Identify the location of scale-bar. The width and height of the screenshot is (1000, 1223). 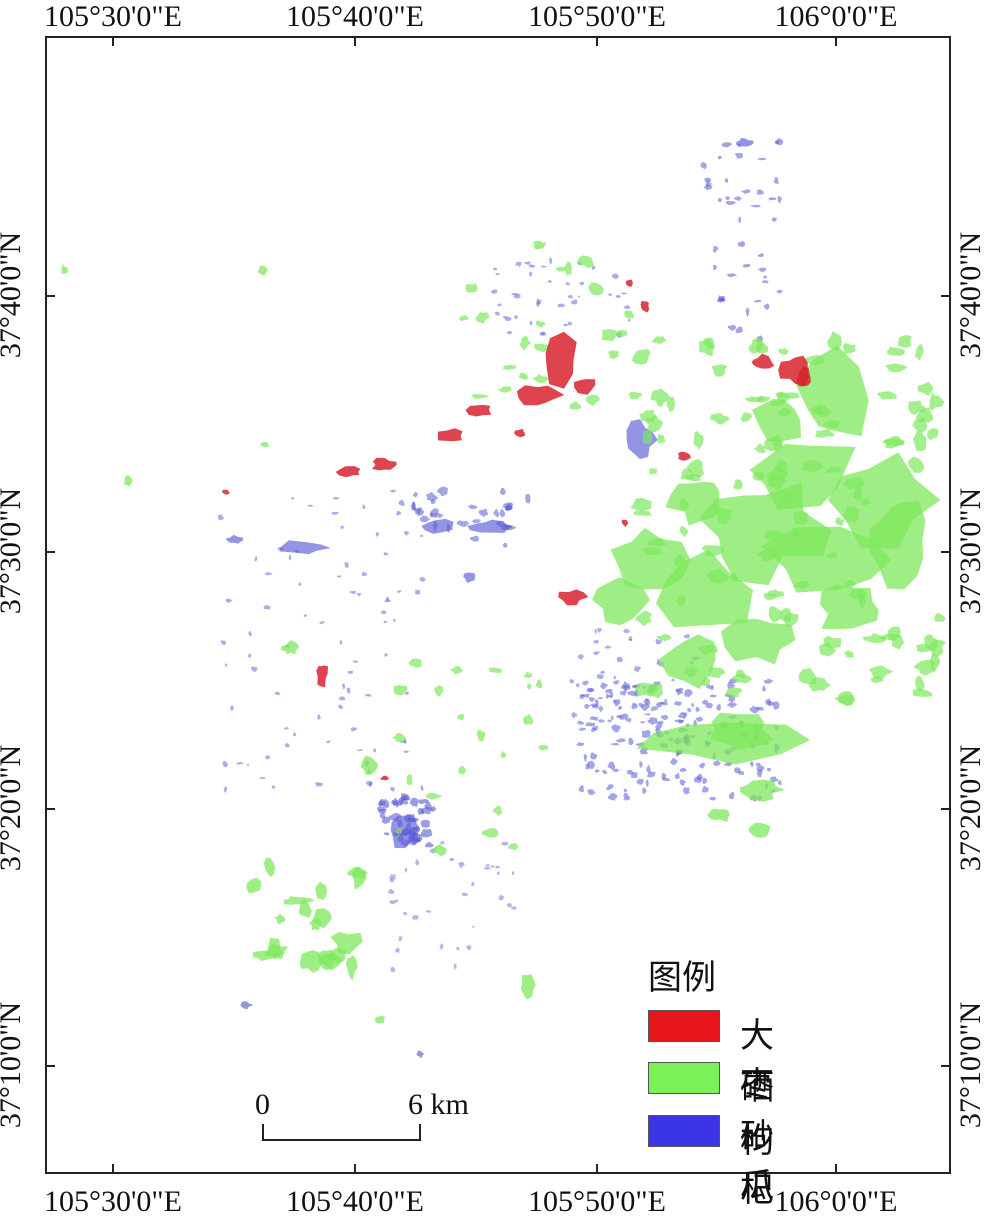
(341, 1132).